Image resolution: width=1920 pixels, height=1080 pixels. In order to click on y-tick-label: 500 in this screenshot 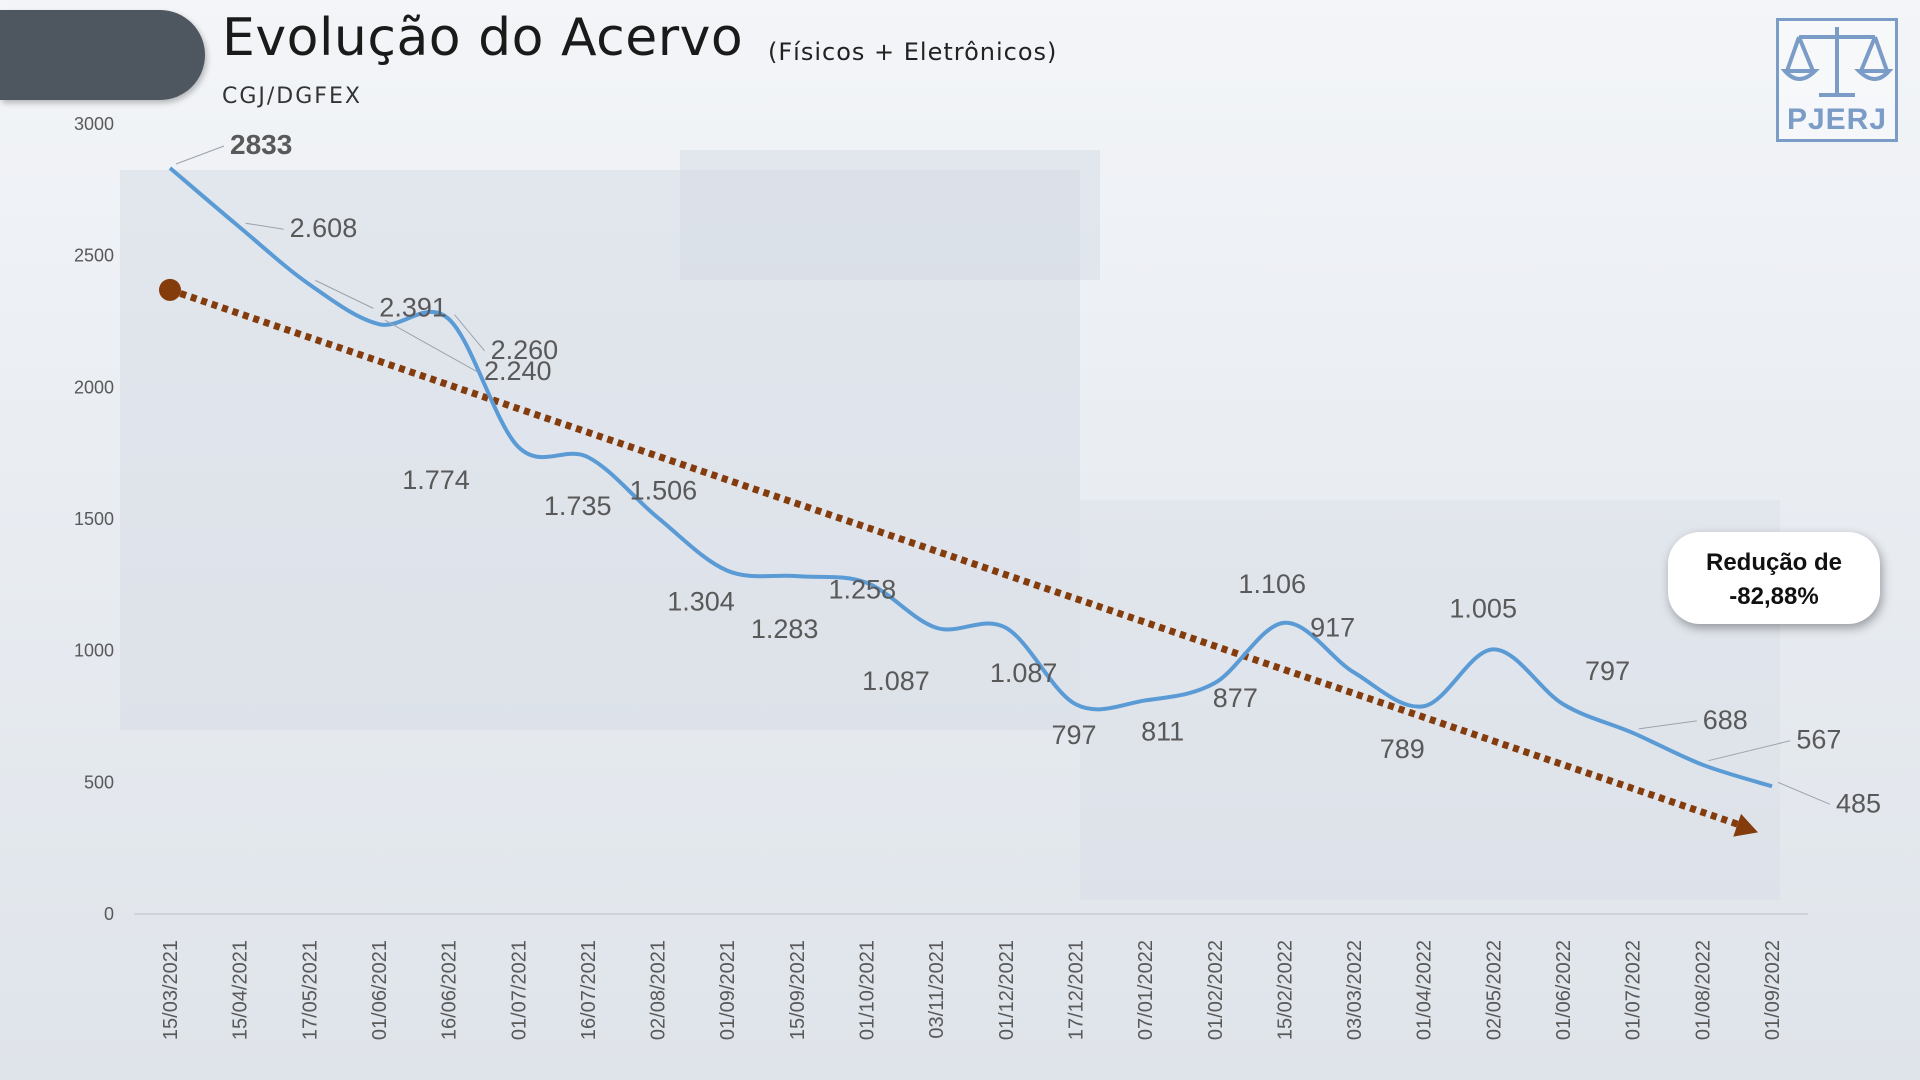, I will do `click(99, 782)`.